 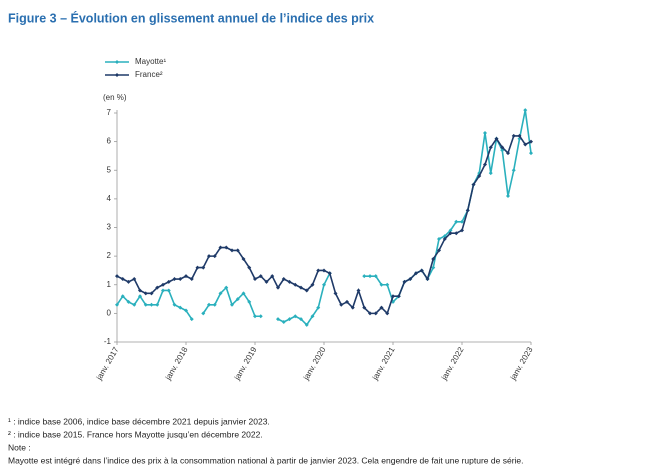 What do you see at coordinates (109, 112) in the screenshot?
I see `y-tick-label: 7` at bounding box center [109, 112].